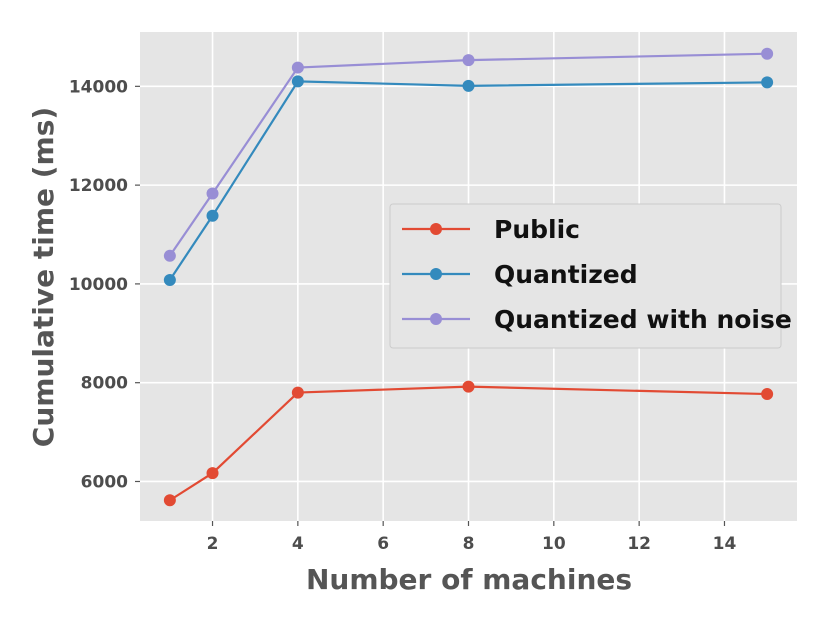 The width and height of the screenshot is (830, 623). Describe the element at coordinates (537, 229) in the screenshot. I see `legend-label: Public` at that location.